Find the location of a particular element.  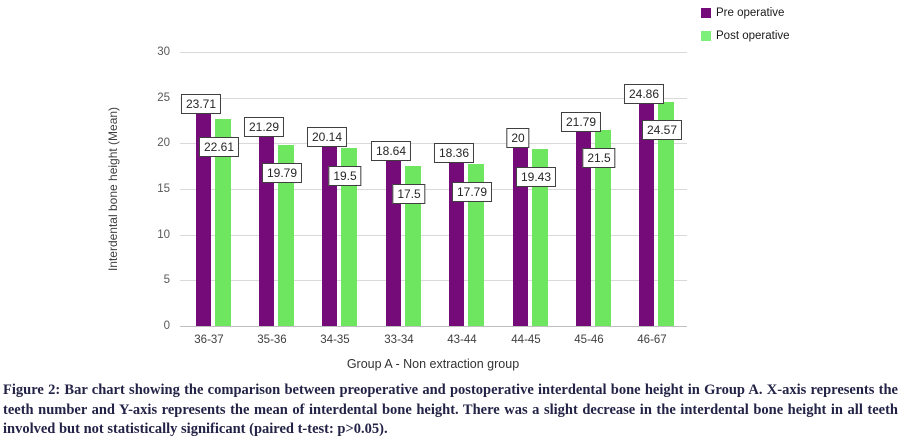

x-tick-label: 34-35 is located at coordinates (335, 340).